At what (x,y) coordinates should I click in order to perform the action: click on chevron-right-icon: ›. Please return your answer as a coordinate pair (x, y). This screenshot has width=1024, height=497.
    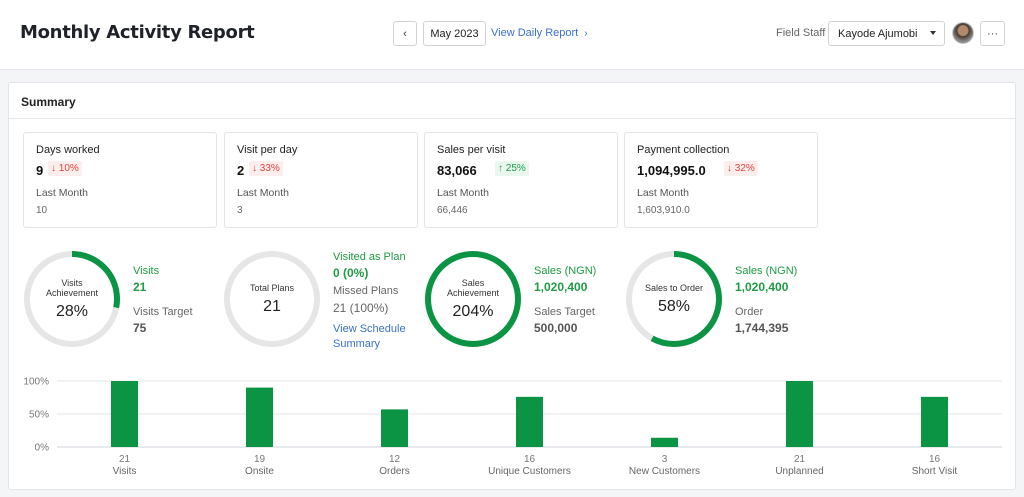
    Looking at the image, I should click on (586, 33).